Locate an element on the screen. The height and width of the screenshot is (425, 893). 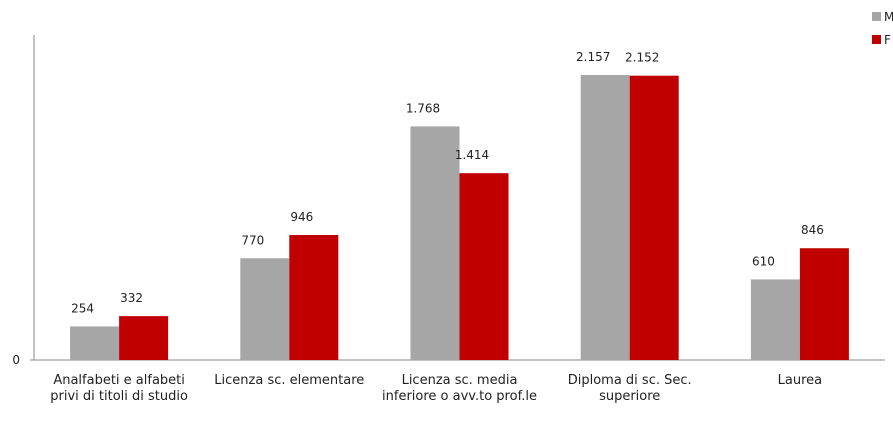
legend-label: F is located at coordinates (887, 40).